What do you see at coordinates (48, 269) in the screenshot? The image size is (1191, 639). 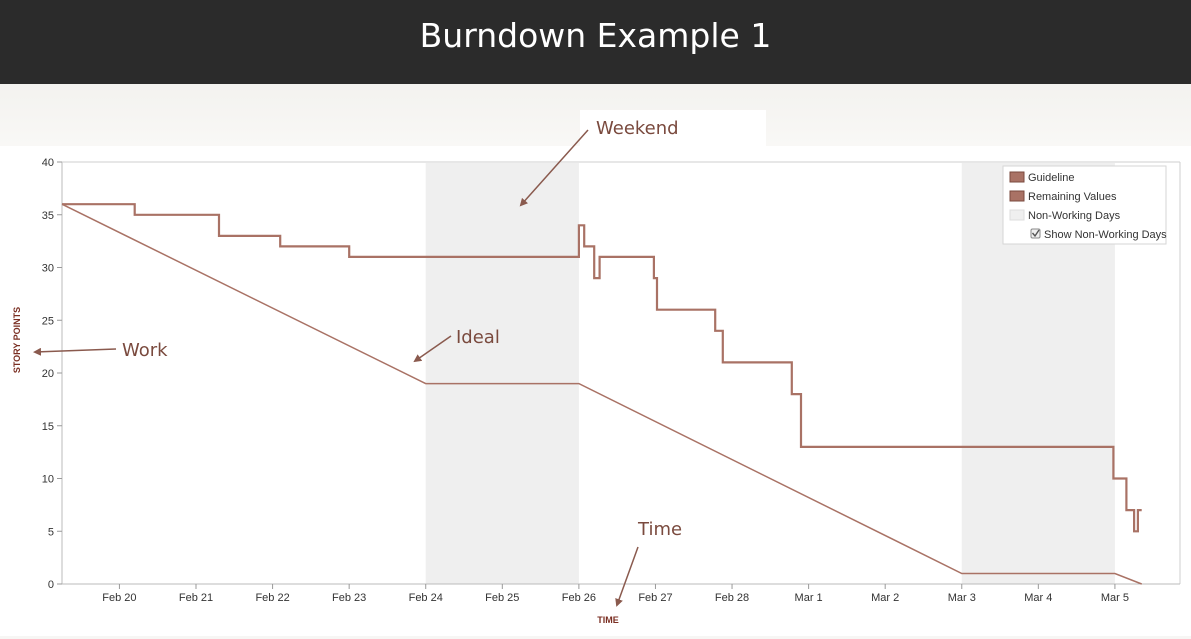 I see `y-tick-label-30: 30` at bounding box center [48, 269].